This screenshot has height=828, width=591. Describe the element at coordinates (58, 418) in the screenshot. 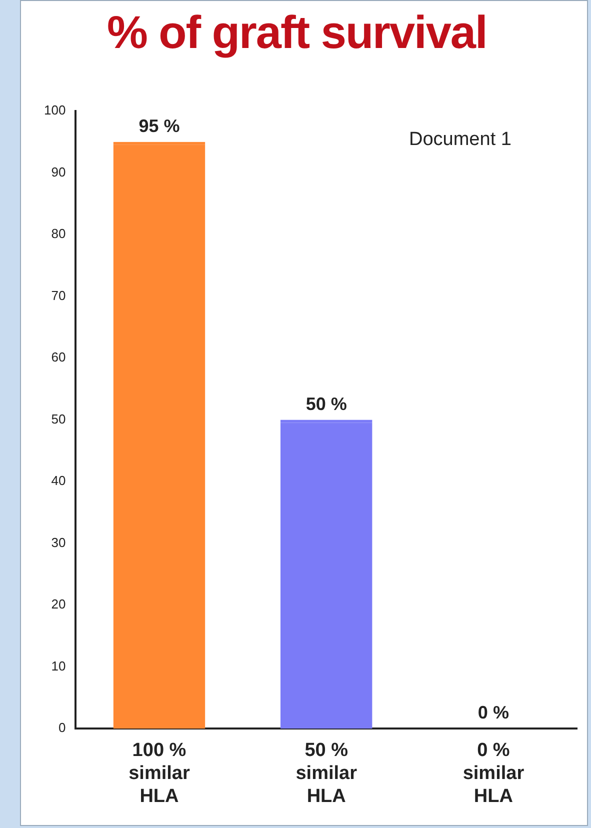

I see `y-tick-label: 50` at that location.